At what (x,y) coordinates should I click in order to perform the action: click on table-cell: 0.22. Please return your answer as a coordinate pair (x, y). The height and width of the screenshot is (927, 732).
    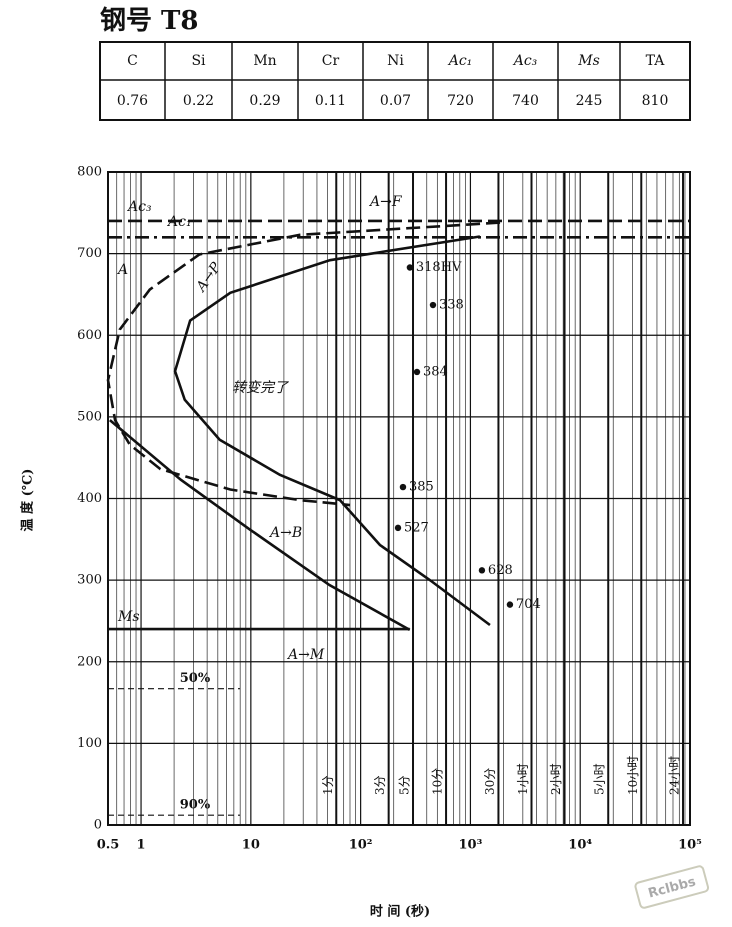
    Looking at the image, I should click on (198, 101).